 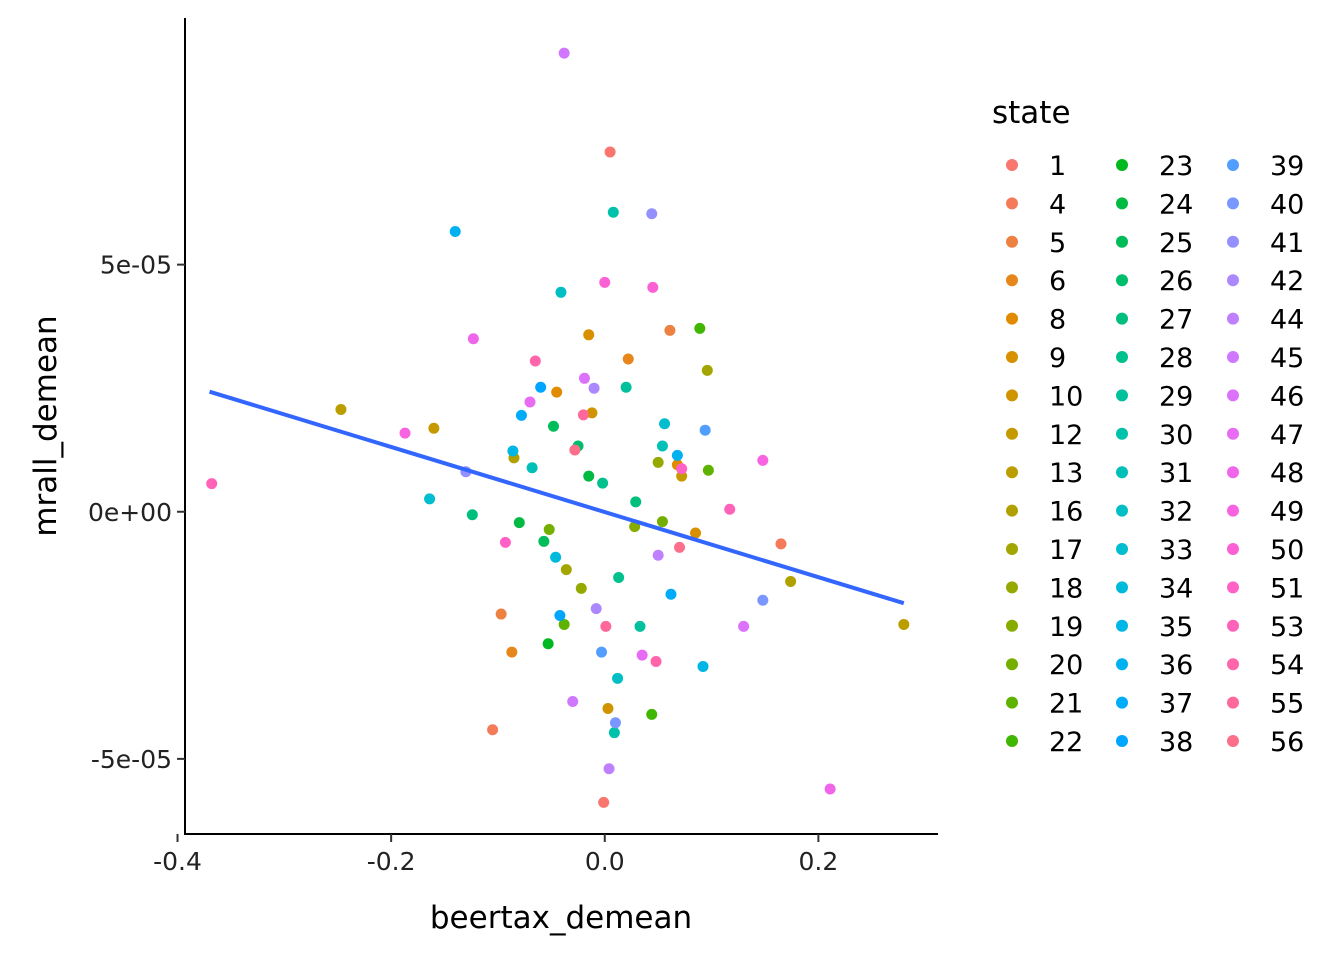 What do you see at coordinates (1036, 243) in the screenshot?
I see `legend-item-5: 5` at bounding box center [1036, 243].